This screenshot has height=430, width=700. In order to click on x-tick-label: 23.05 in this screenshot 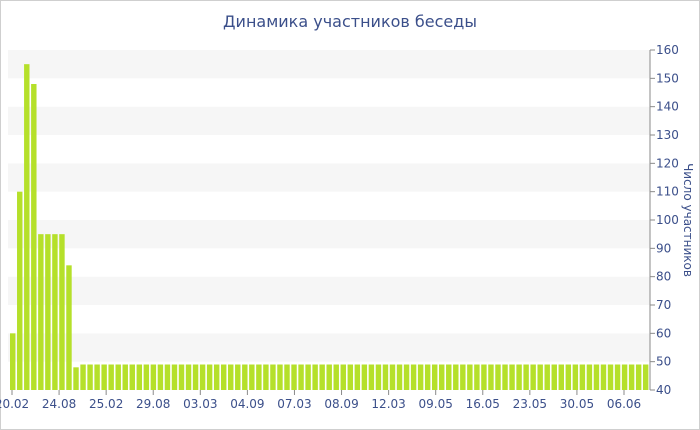, I will do `click(530, 404)`.